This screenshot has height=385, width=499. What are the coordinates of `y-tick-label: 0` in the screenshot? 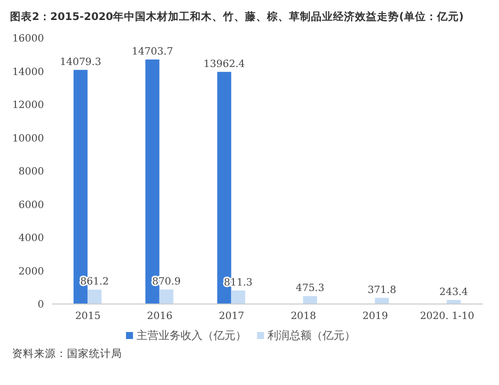 It's located at (41, 305).